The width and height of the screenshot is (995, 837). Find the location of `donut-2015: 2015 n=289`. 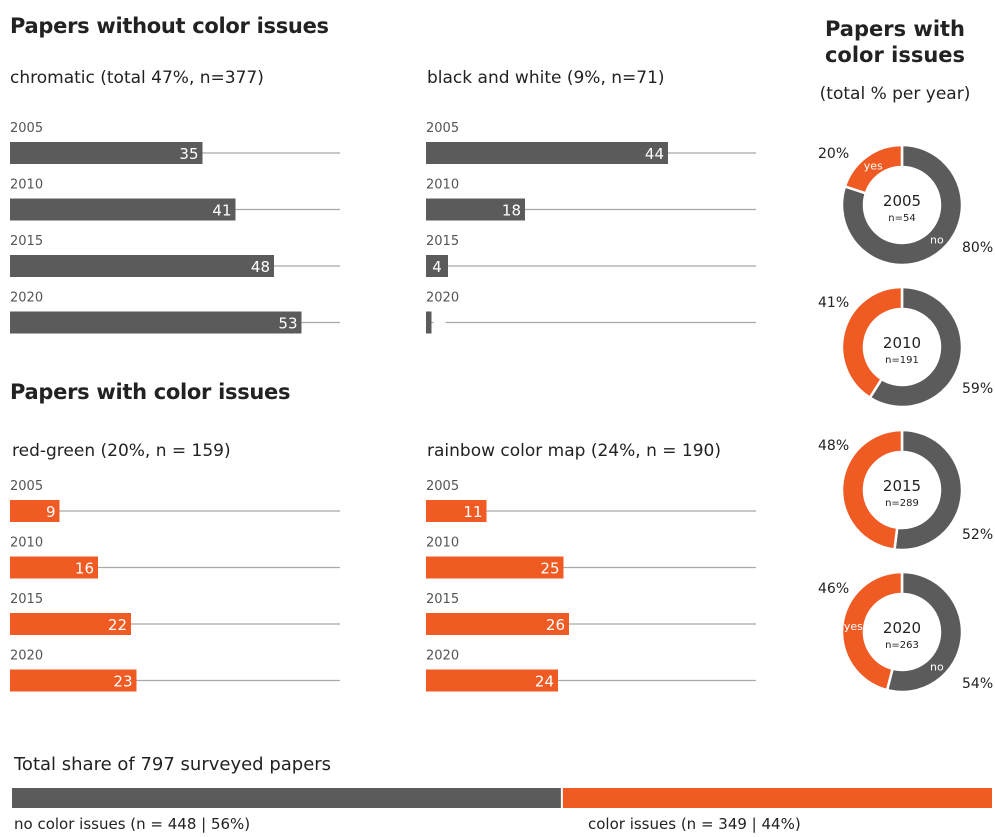

donut-2015: 2015 n=289 is located at coordinates (902, 490).